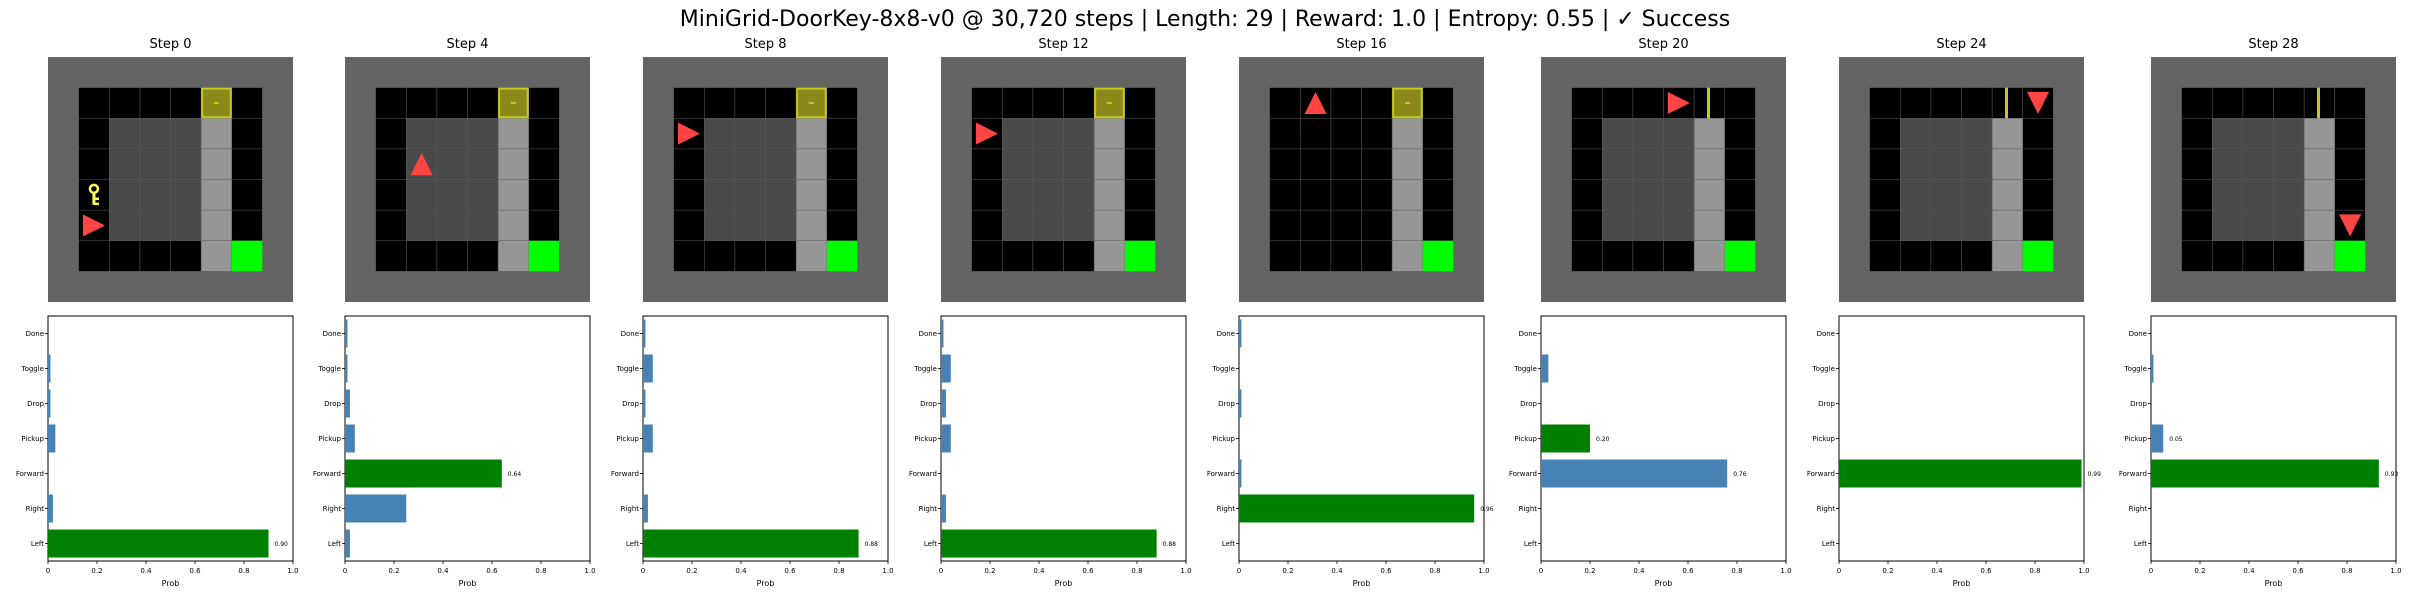  Describe the element at coordinates (1826, 509) in the screenshot. I see `y-tick-label: Right` at that location.